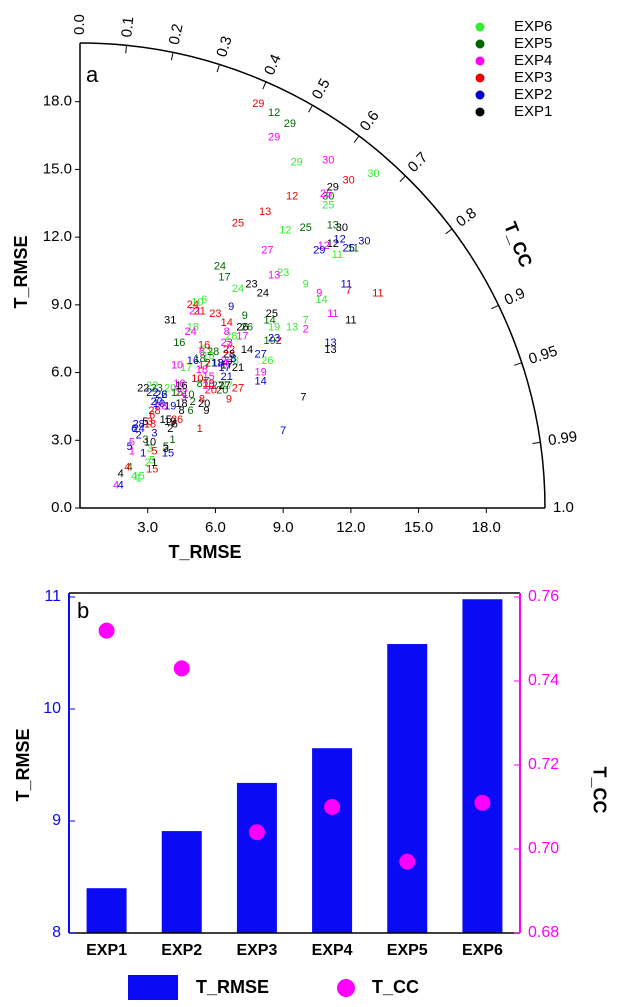 Image resolution: width=619 pixels, height=1007 pixels. Describe the element at coordinates (543, 932) in the screenshot. I see `y2-tick-label: 0.68` at that location.